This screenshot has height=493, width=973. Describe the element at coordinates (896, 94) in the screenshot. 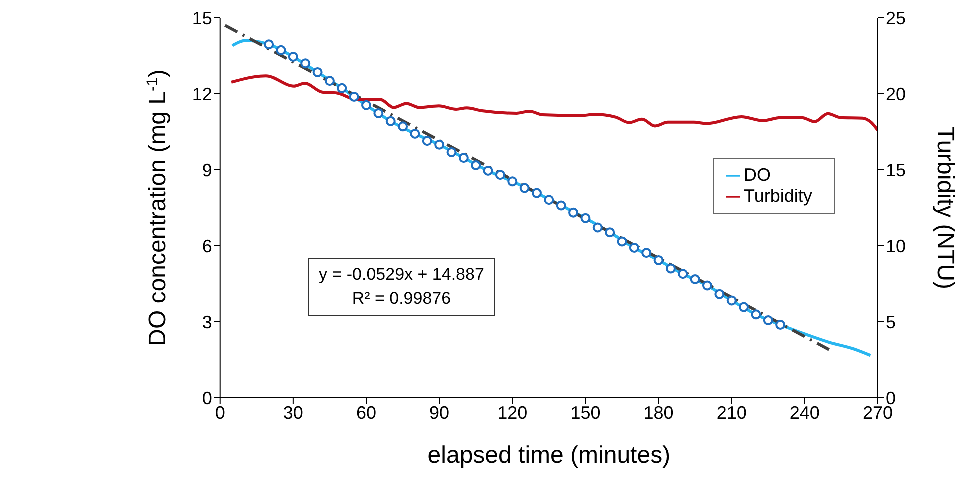

I see `y2-tick-label: 20` at that location.